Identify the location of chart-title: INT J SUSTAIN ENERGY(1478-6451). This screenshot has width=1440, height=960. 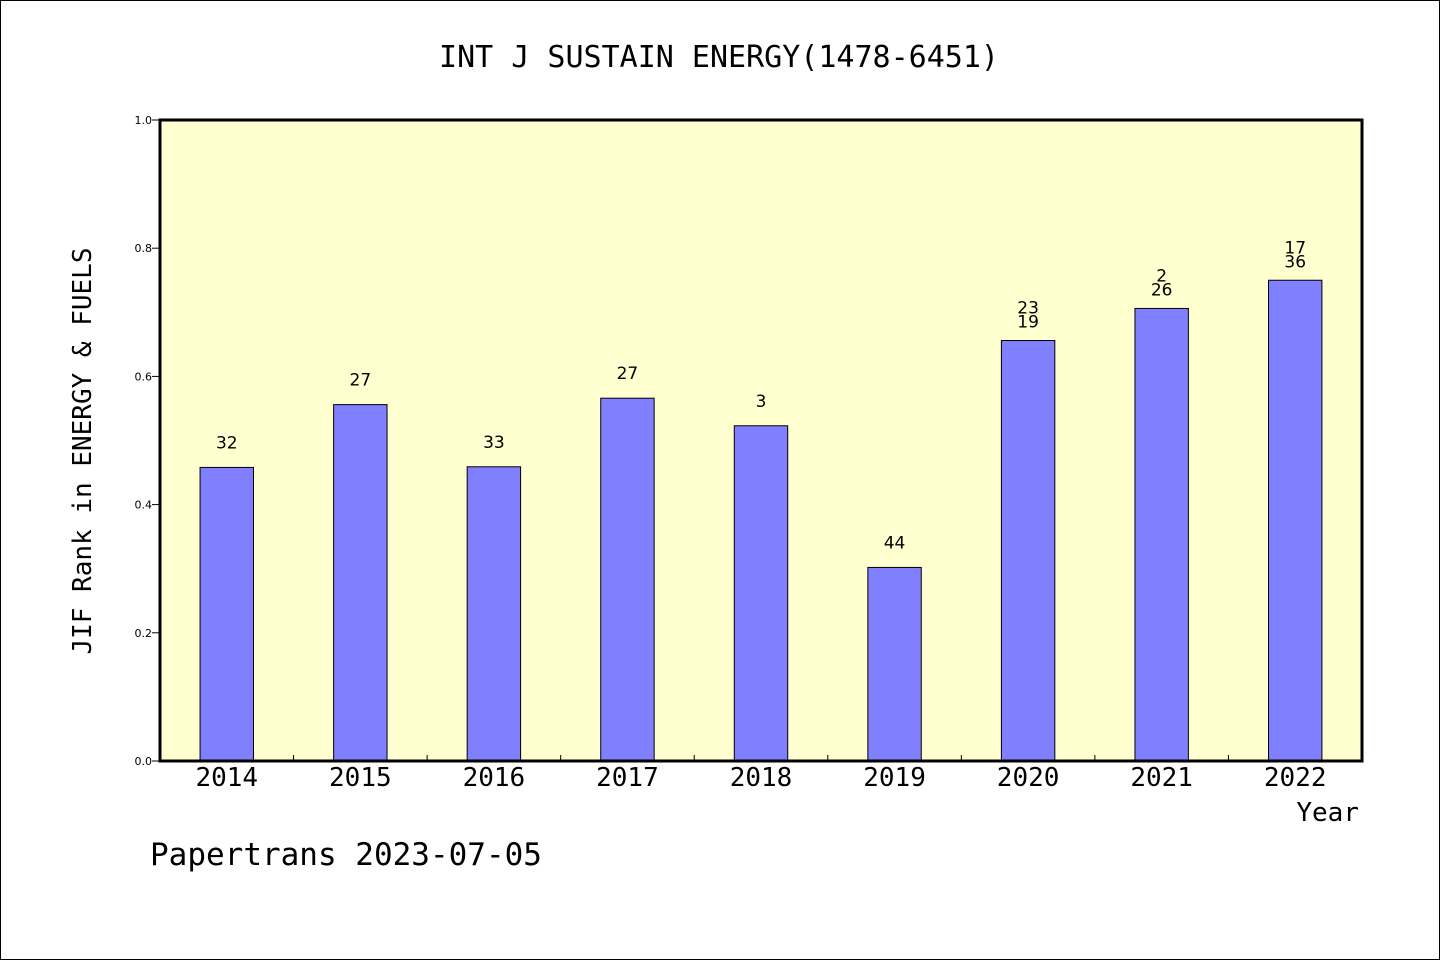
(719, 57).